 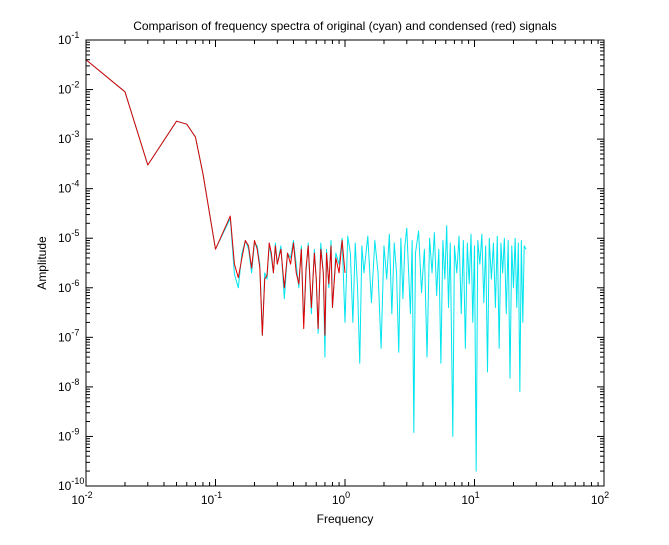 What do you see at coordinates (211, 498) in the screenshot?
I see `x-tick-label: 10⁻¹` at bounding box center [211, 498].